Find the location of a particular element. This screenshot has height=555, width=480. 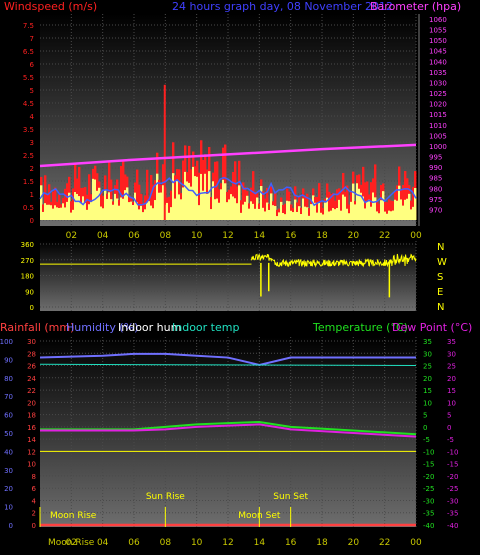

temperature-line is located at coordinates (228, 428).